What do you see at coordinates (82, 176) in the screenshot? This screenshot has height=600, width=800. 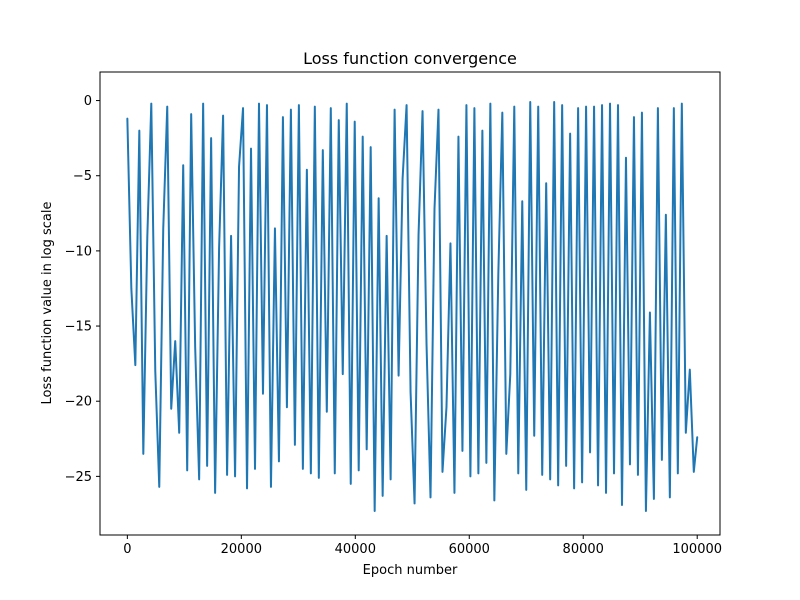 I see `y-tick-label: −5` at bounding box center [82, 176].